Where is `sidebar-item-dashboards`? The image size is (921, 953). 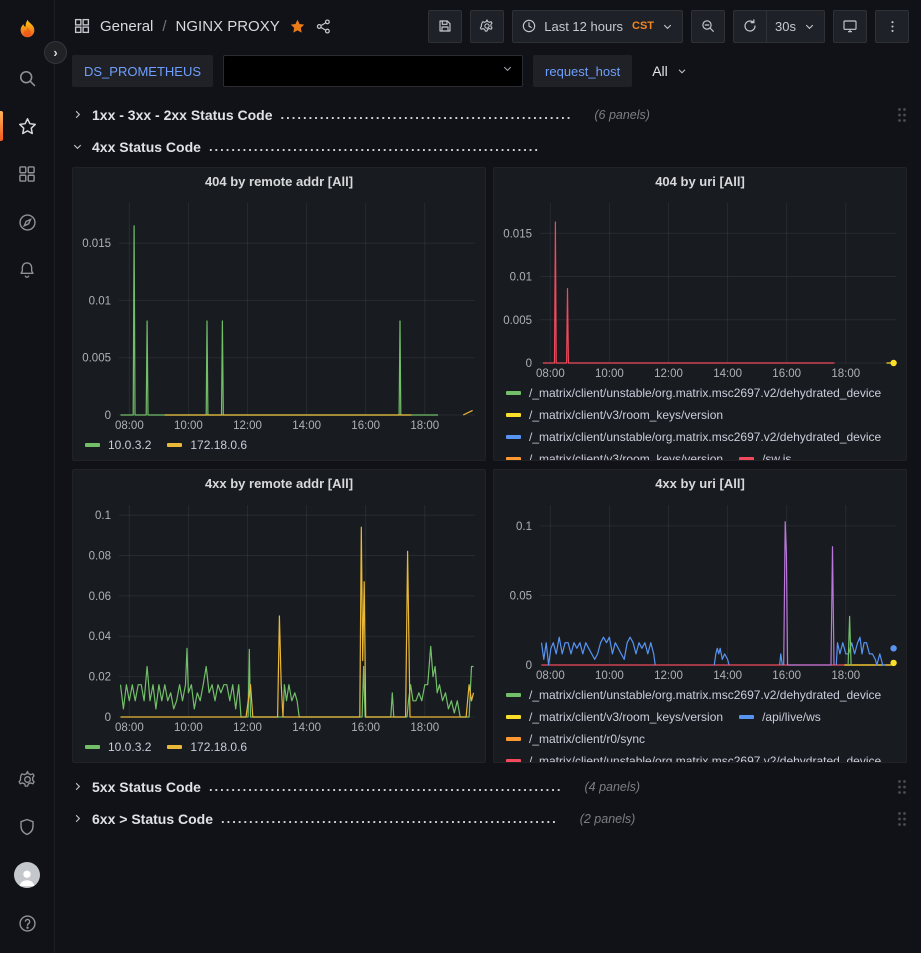
sidebar-item-dashboards is located at coordinates (27, 174).